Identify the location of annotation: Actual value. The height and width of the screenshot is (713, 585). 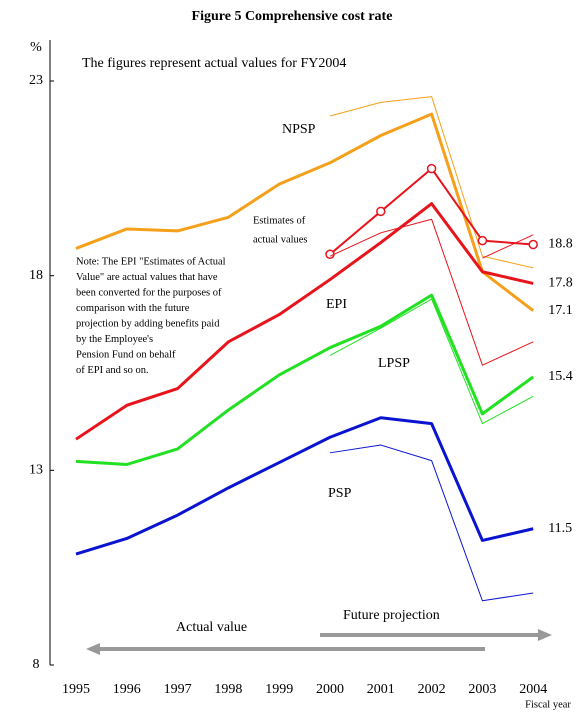
(211, 627).